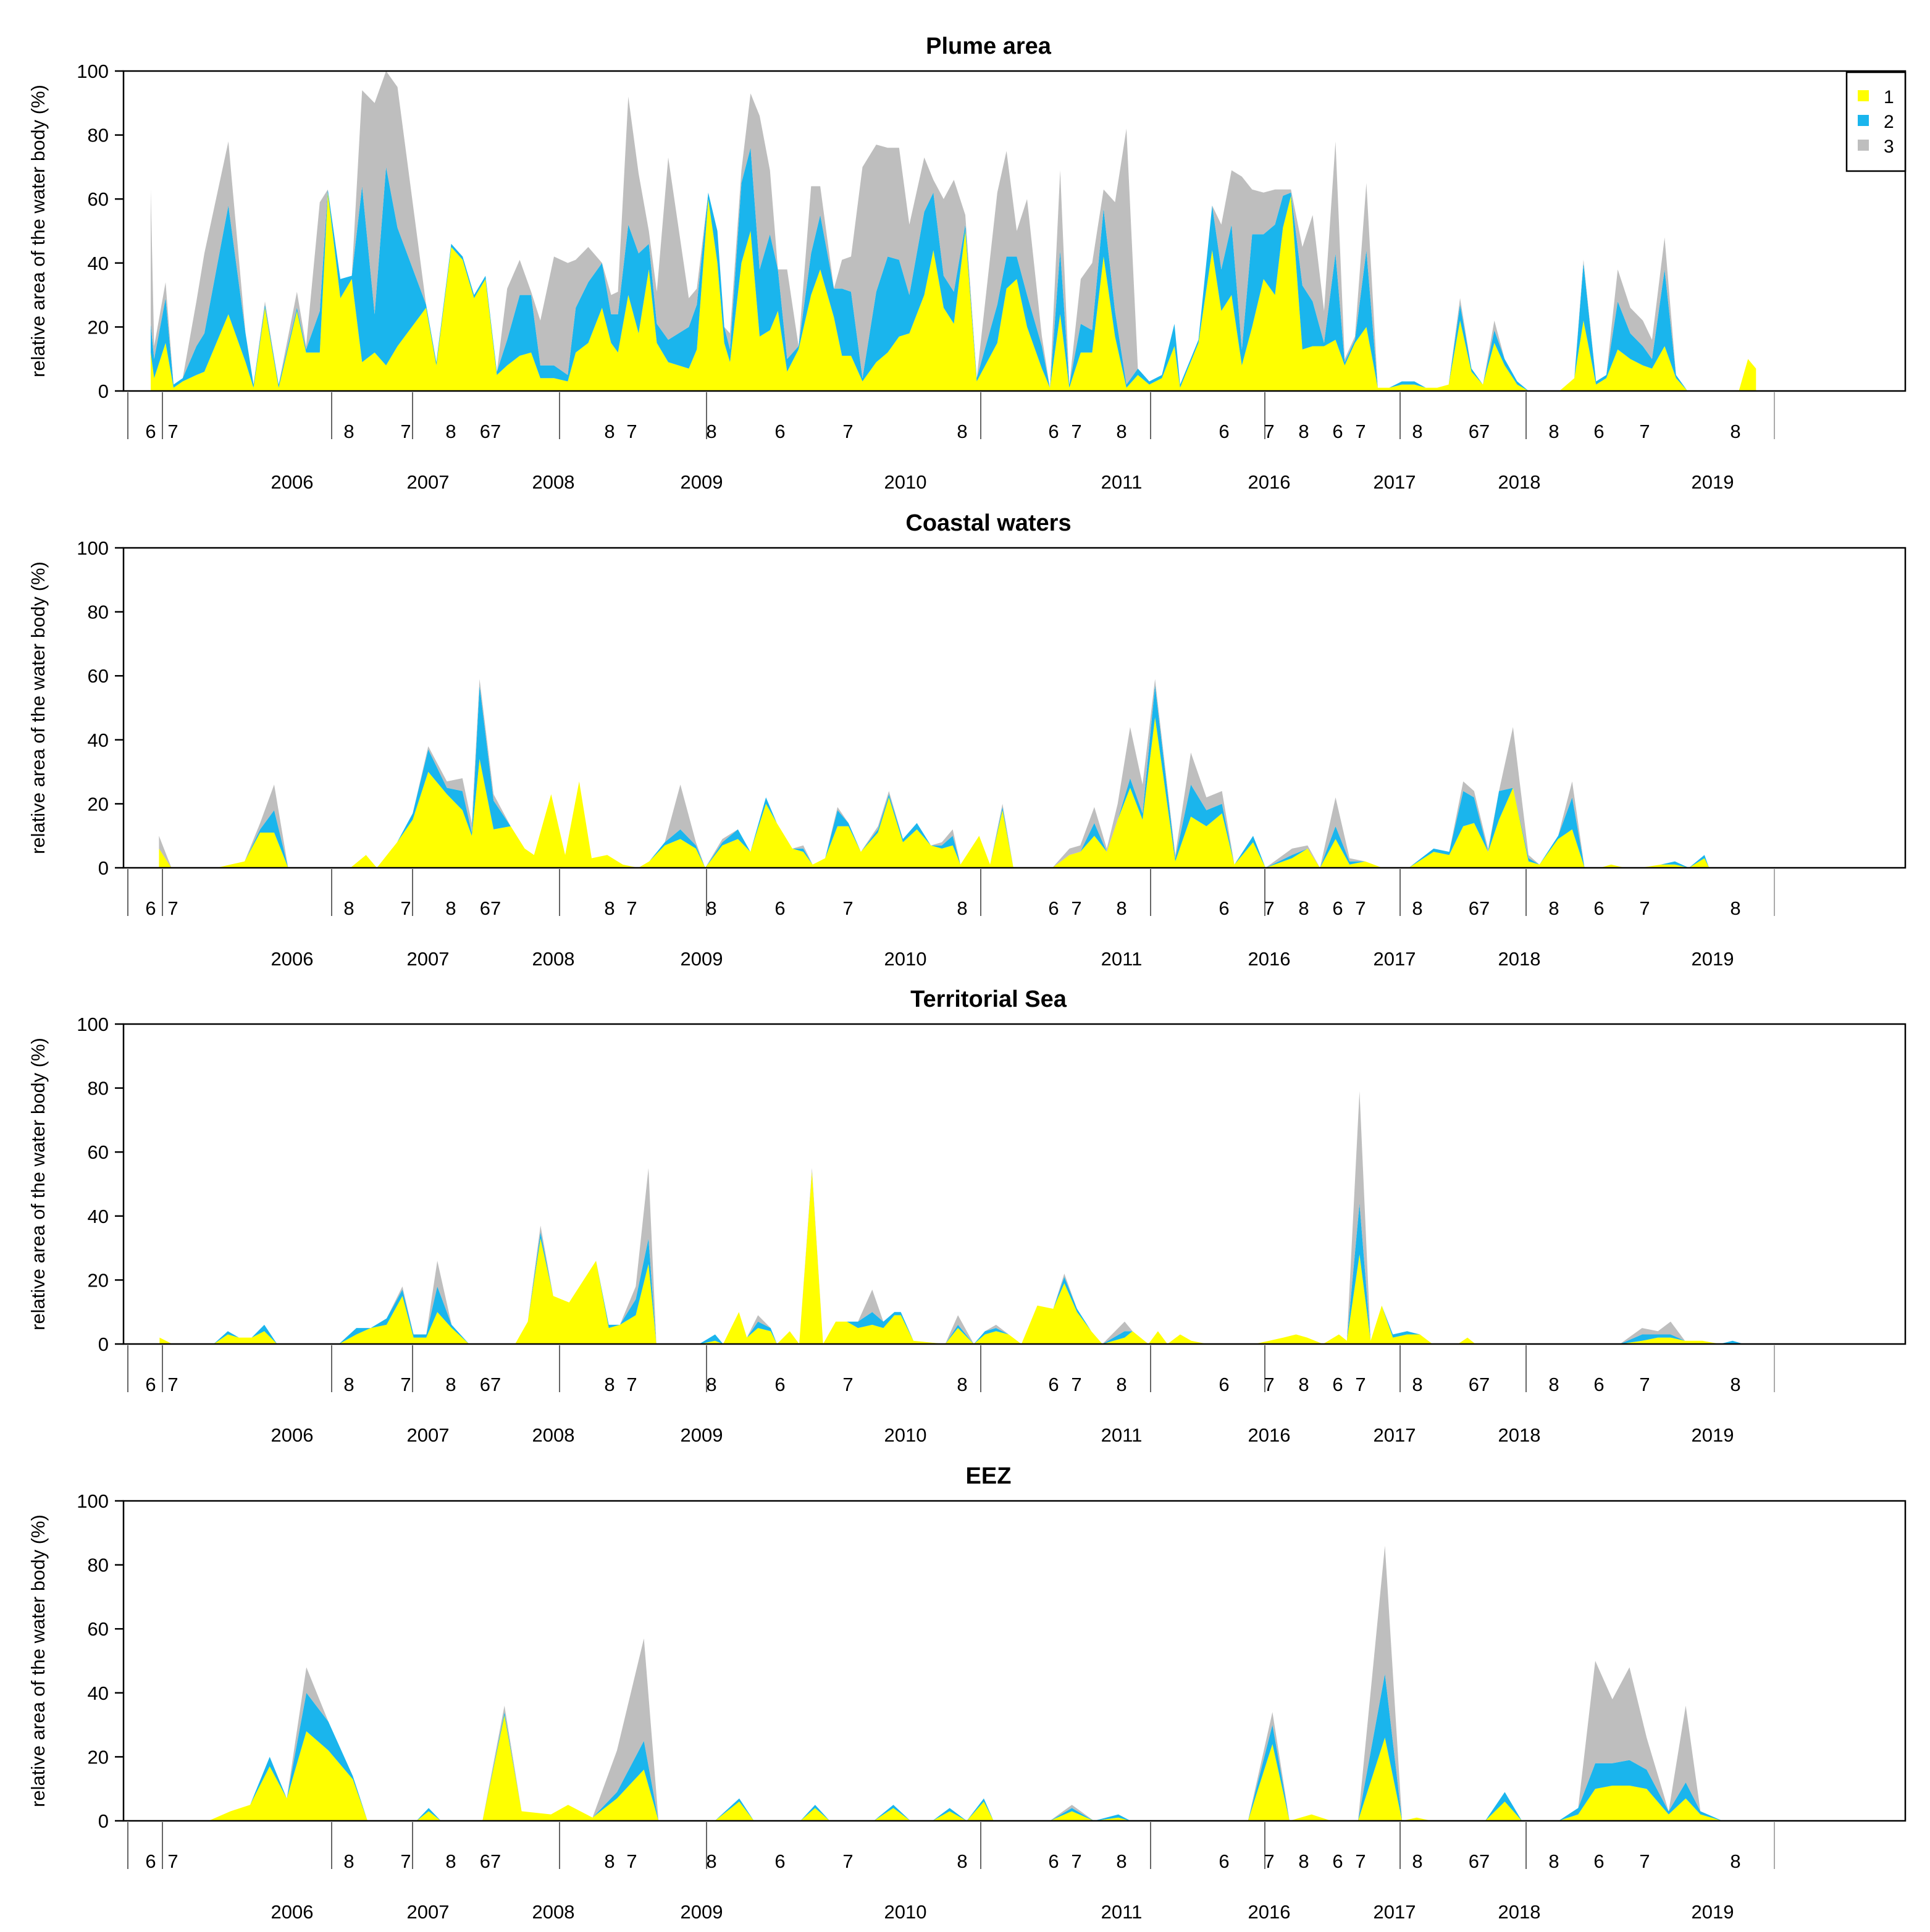  Describe the element at coordinates (1395, 1912) in the screenshot. I see `year-label: 2017` at that location.